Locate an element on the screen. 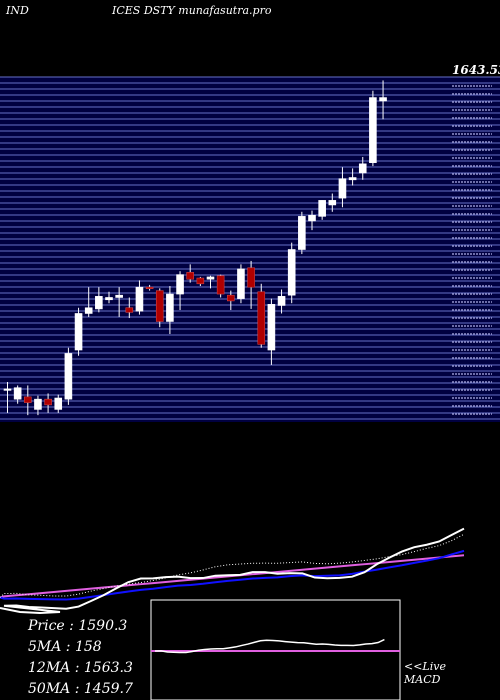  ma-upper-dotted-line is located at coordinates (232, 565).